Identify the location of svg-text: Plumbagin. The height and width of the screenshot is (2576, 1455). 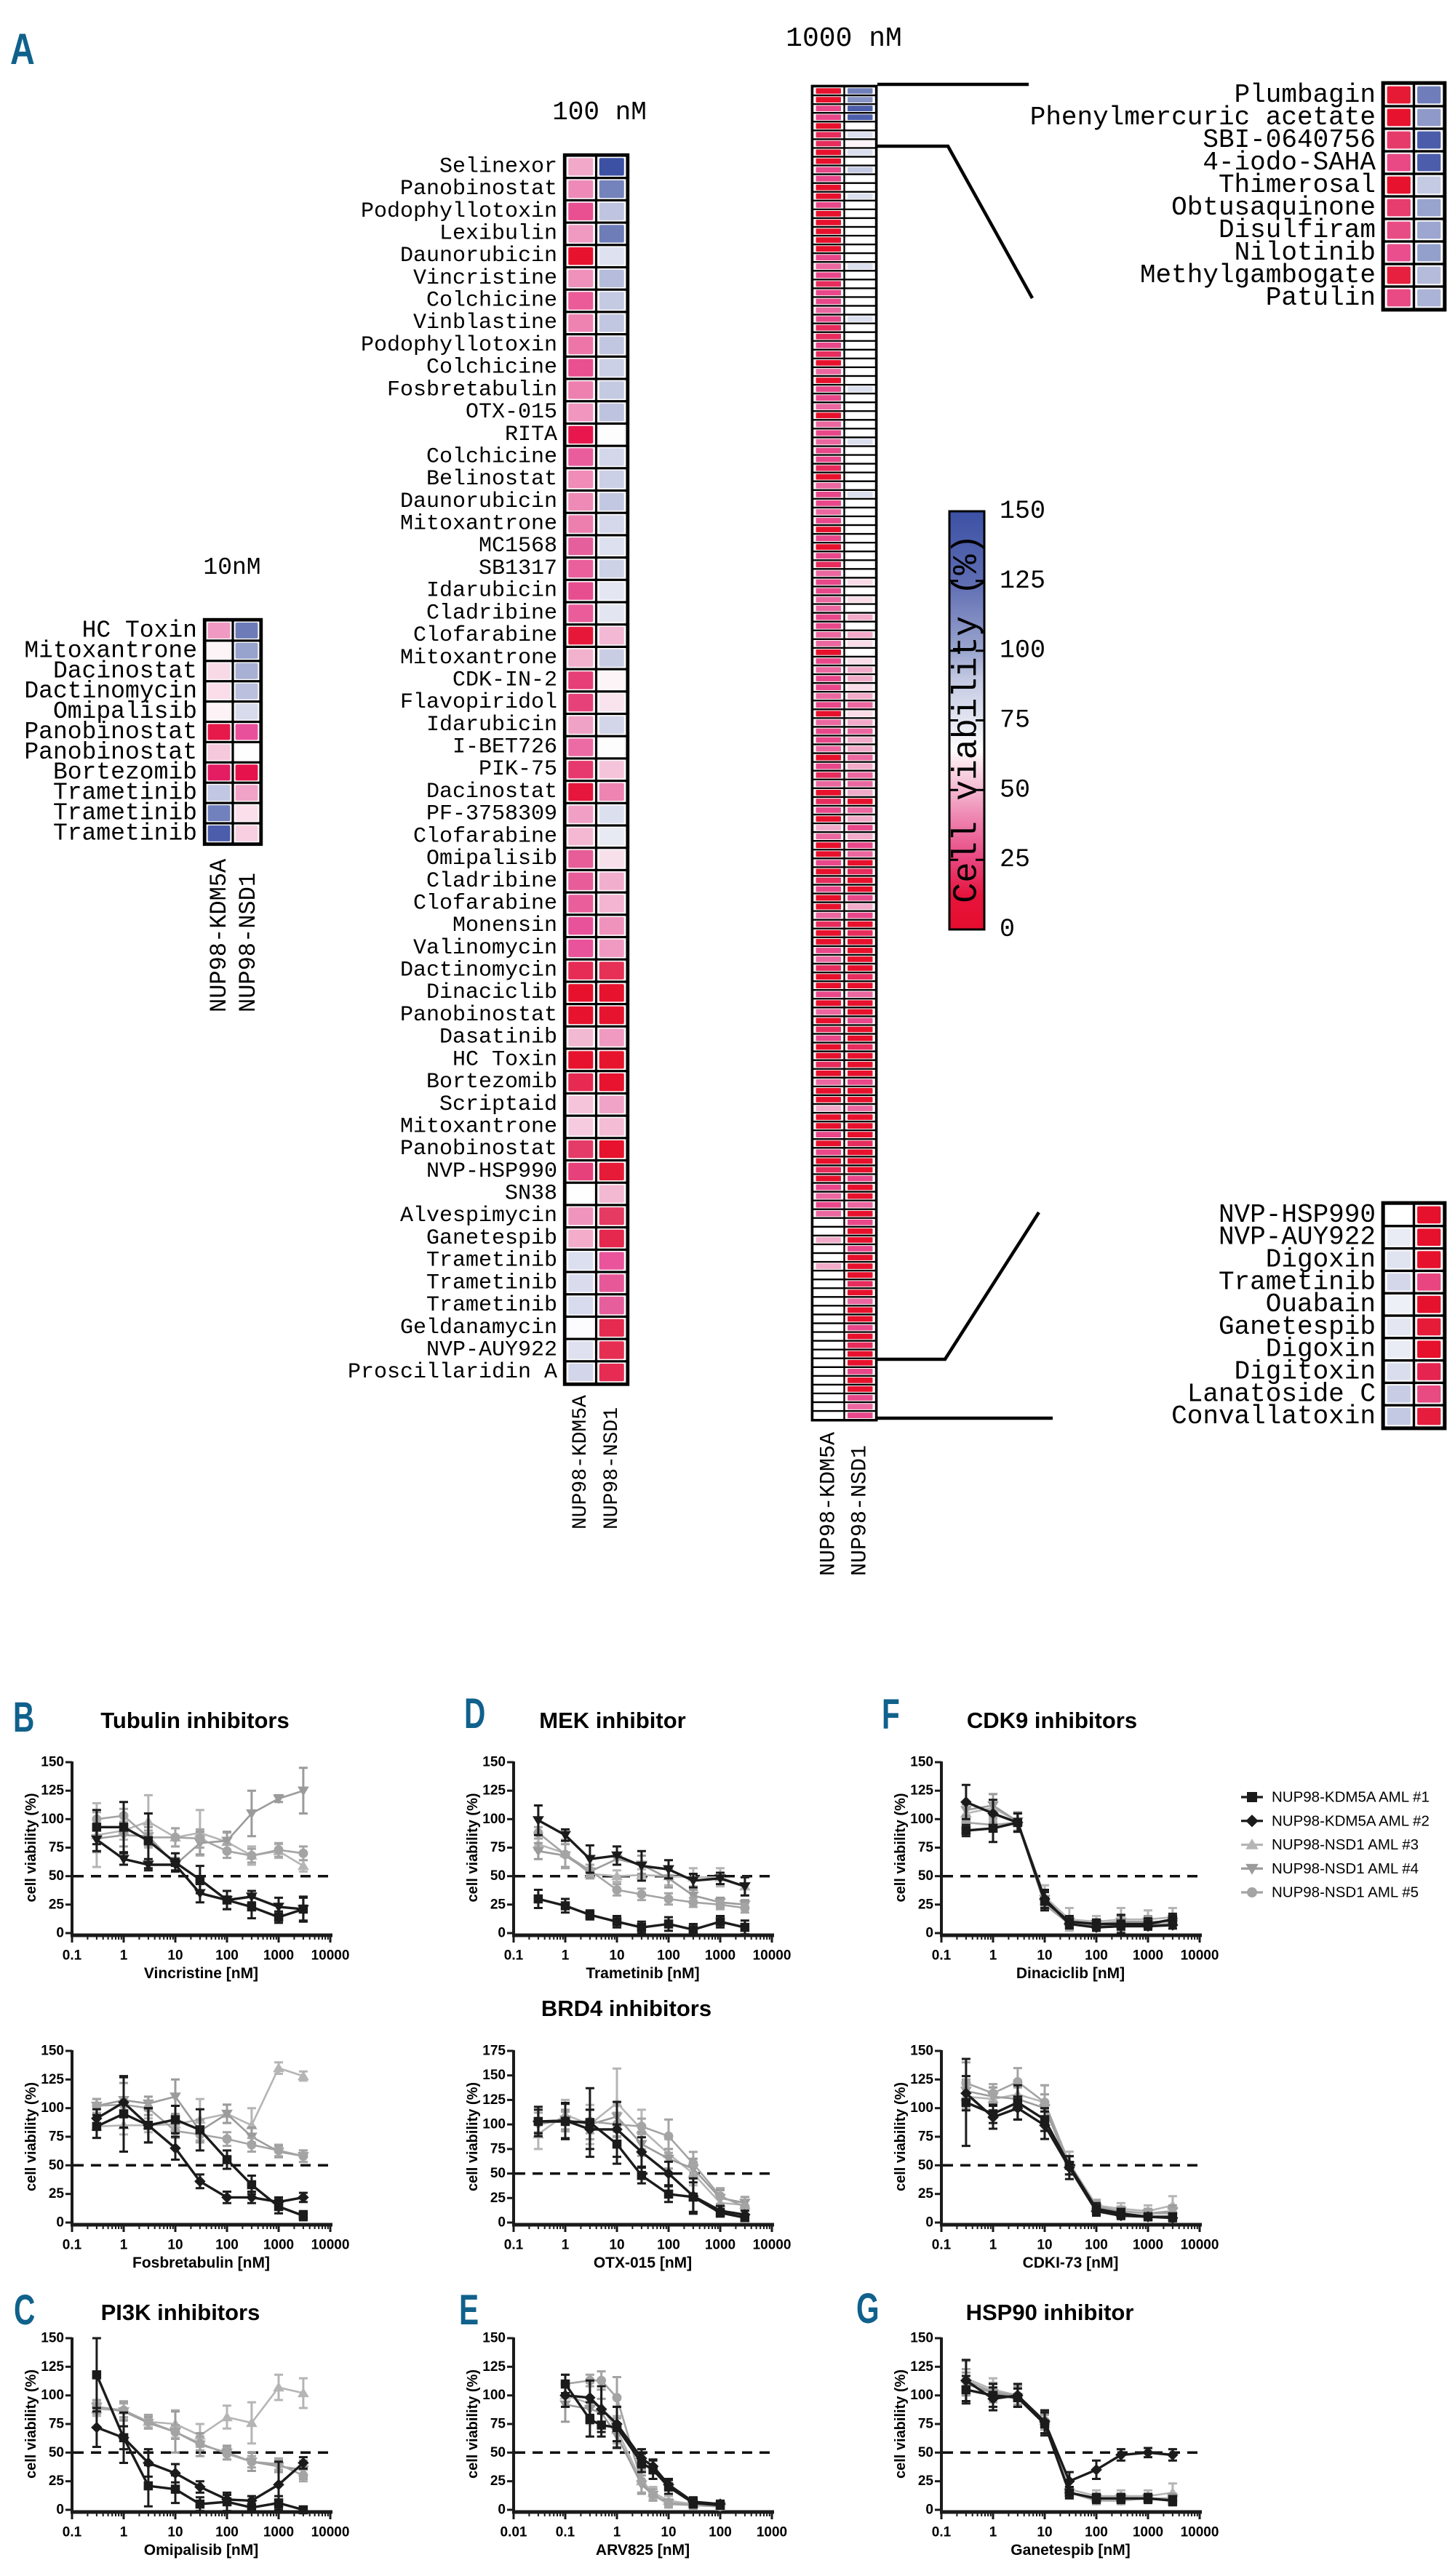
(1305, 95).